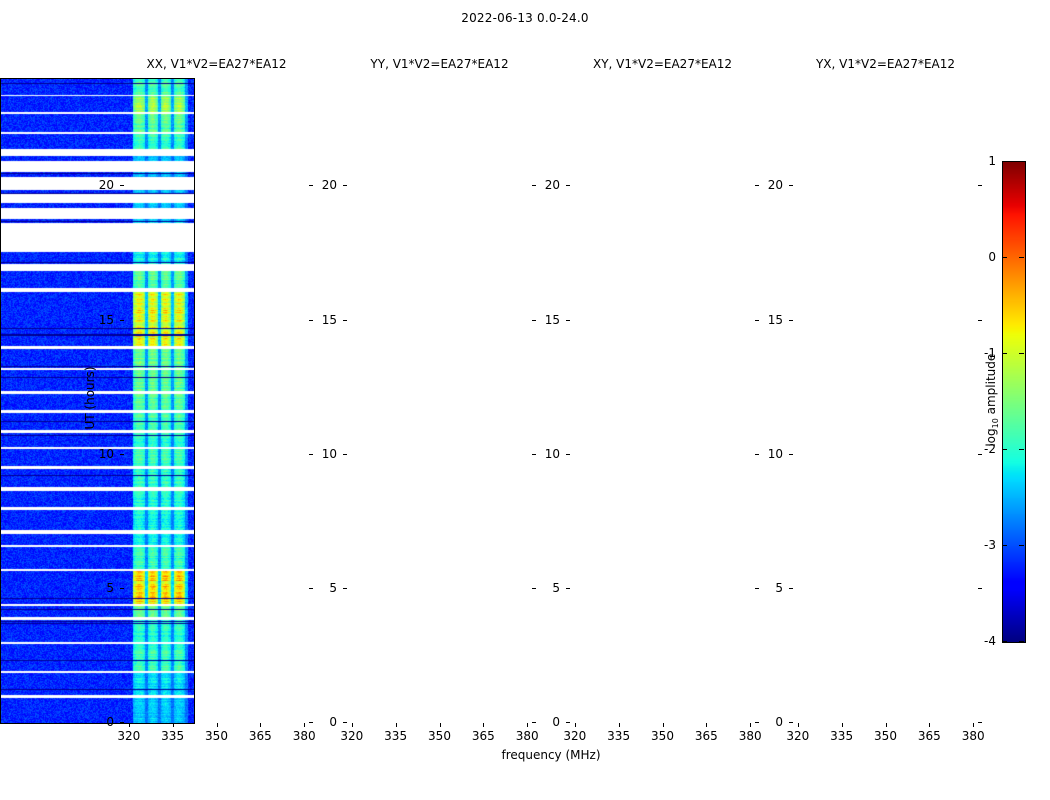 The height and width of the screenshot is (800, 1050). What do you see at coordinates (320, 403) in the screenshot?
I see `y-axis-ticklabels-yy: 0 5 10 15 20` at bounding box center [320, 403].